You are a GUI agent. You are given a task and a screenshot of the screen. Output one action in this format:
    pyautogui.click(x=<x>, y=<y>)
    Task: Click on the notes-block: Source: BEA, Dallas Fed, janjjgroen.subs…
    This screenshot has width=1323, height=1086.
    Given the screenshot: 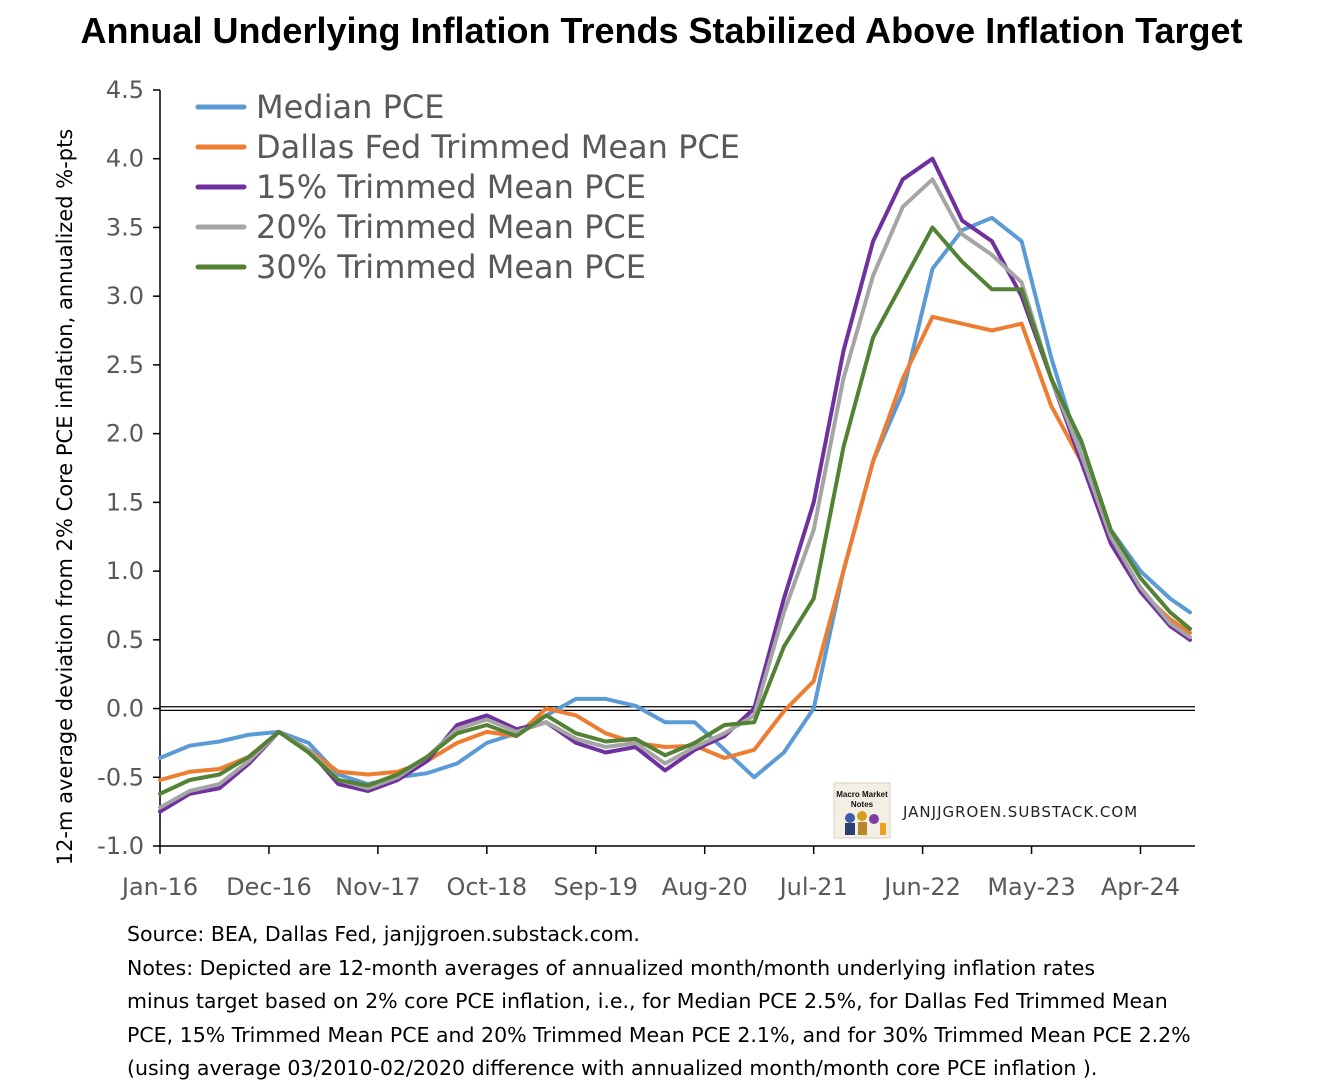 What is the action you would take?
    pyautogui.click(x=722, y=1002)
    